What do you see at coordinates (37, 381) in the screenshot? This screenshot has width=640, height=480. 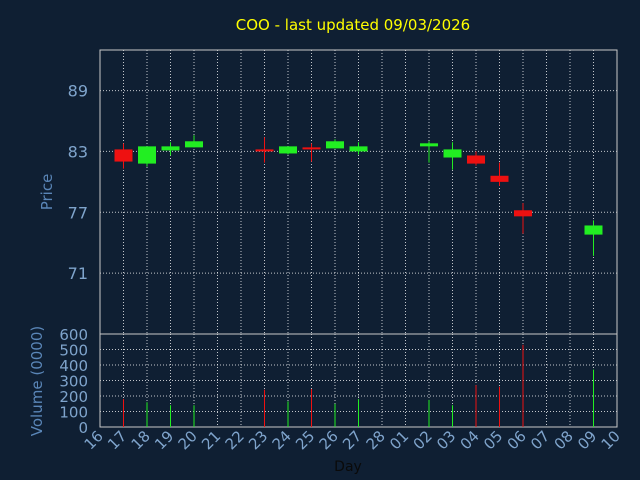 I see `volume-axis-label: Volume (0000)` at bounding box center [37, 381].